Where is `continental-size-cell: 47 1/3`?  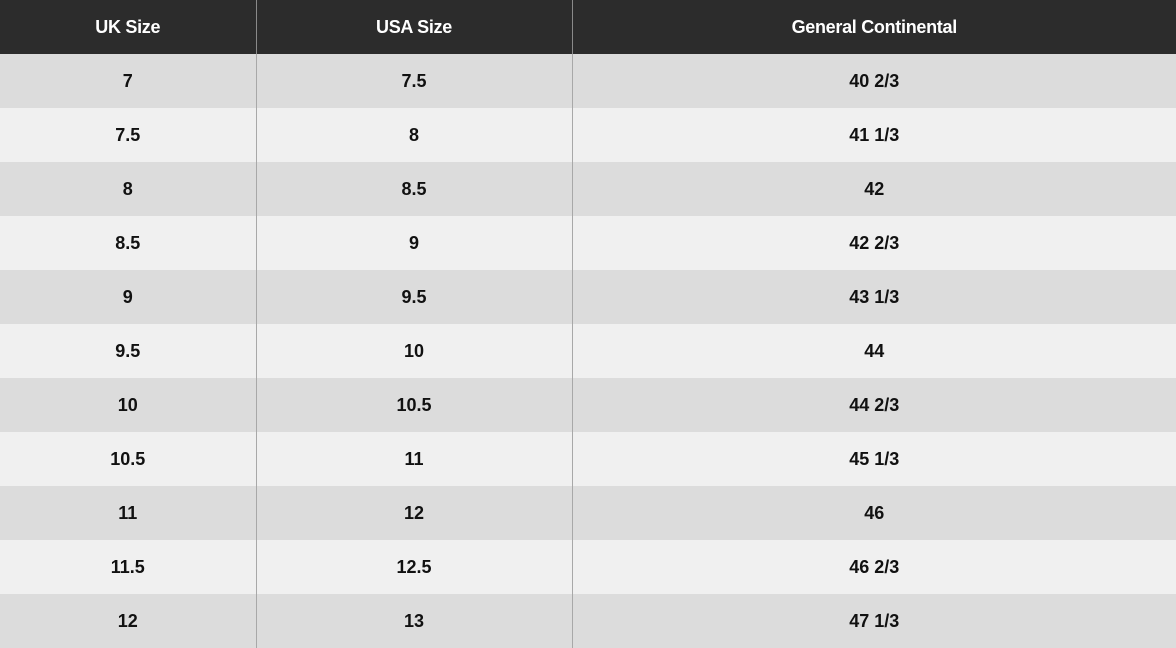 continental-size-cell: 47 1/3 is located at coordinates (874, 621).